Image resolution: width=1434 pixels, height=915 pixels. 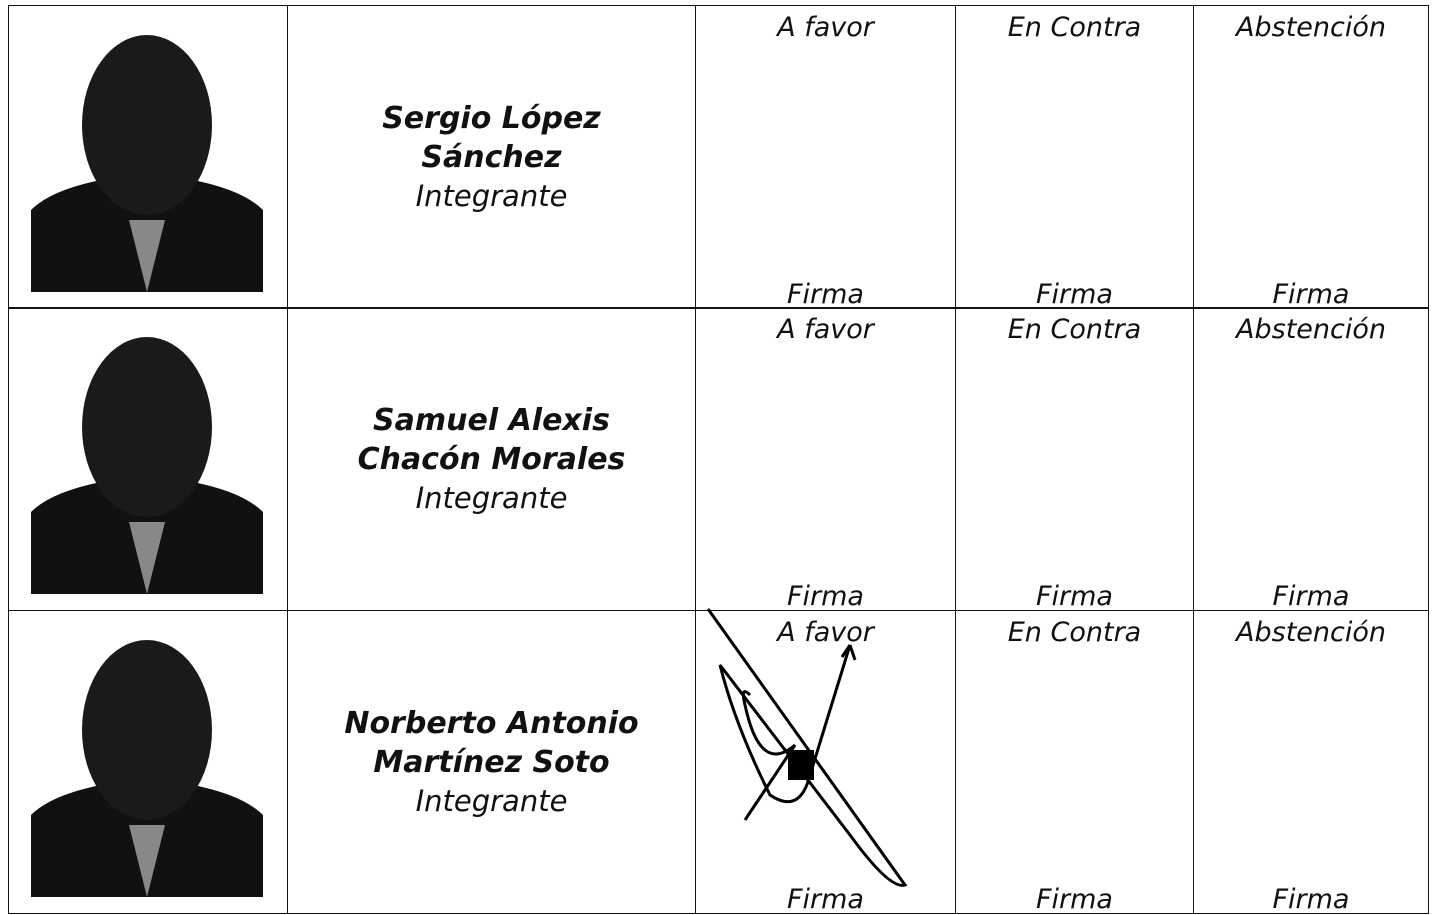 I want to click on member-name: Martínez Soto, so click(x=491, y=762).